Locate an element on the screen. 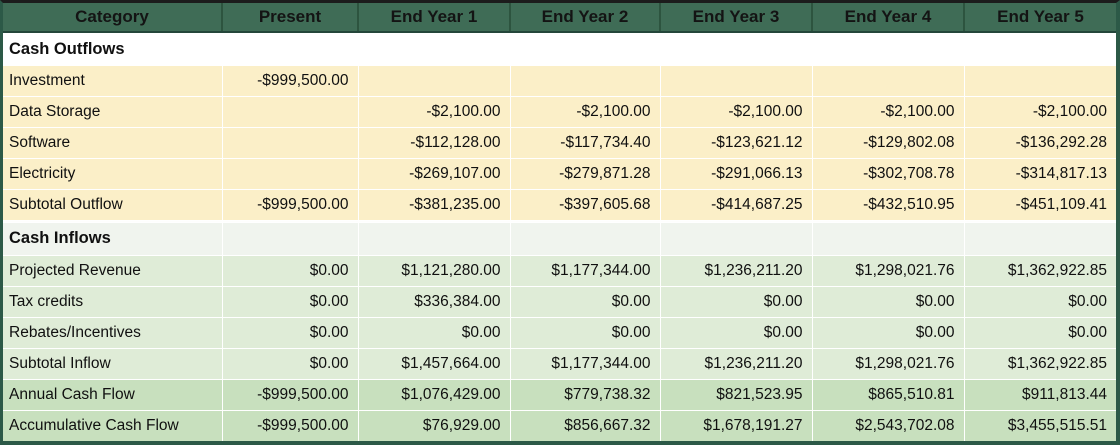 Image resolution: width=1120 pixels, height=445 pixels. cell-end-year-1: -$381,235.00 is located at coordinates (434, 205).